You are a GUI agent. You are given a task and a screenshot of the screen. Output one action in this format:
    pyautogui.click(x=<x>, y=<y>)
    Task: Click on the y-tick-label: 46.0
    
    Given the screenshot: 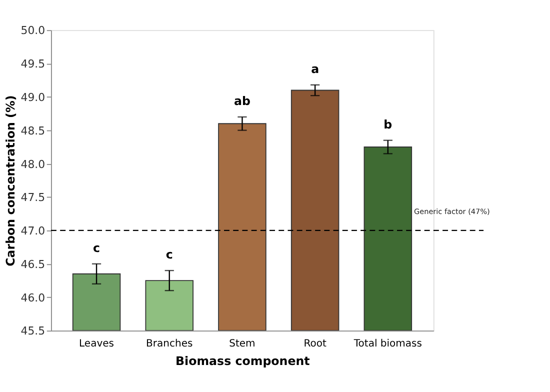 What is the action you would take?
    pyautogui.click(x=33, y=297)
    